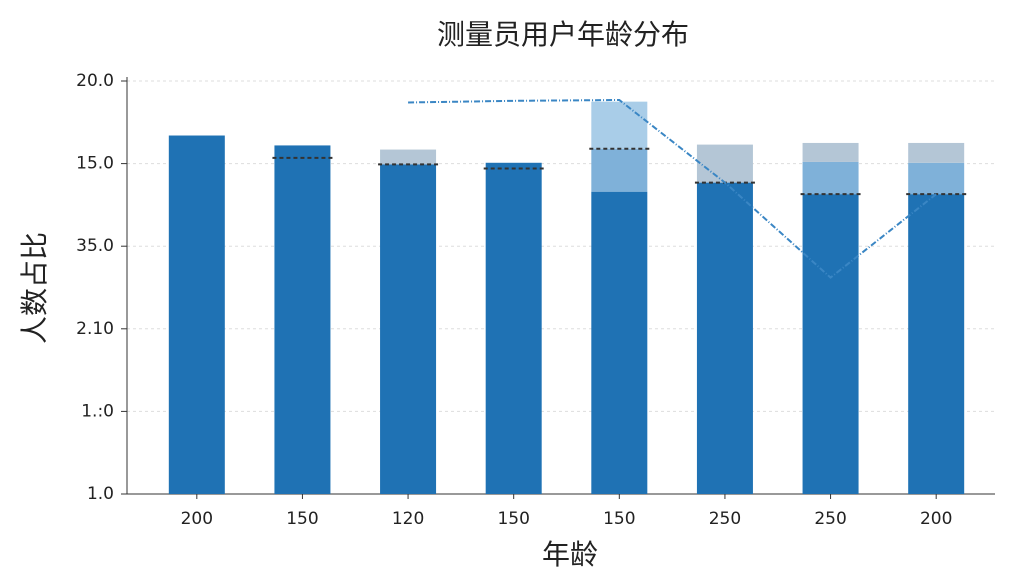  What do you see at coordinates (100, 494) in the screenshot?
I see `y-tick-label: 1.0` at bounding box center [100, 494].